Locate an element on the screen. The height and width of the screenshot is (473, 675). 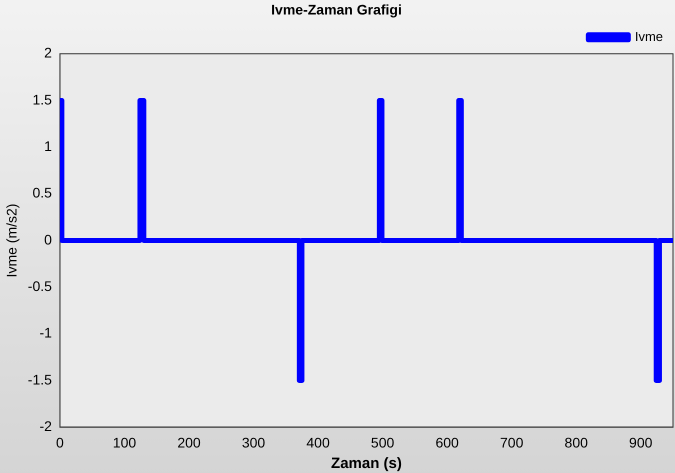
x-tick-label: 300 is located at coordinates (254, 442).